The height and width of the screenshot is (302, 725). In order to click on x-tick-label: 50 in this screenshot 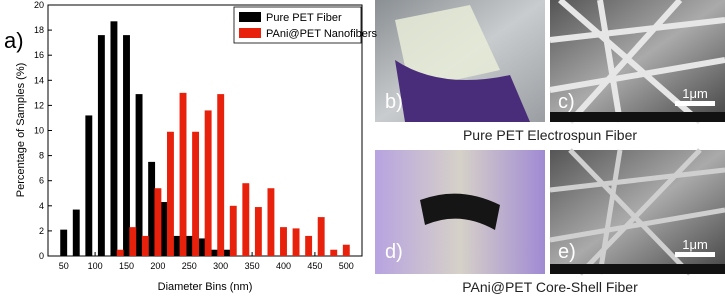, I will do `click(64, 266)`.